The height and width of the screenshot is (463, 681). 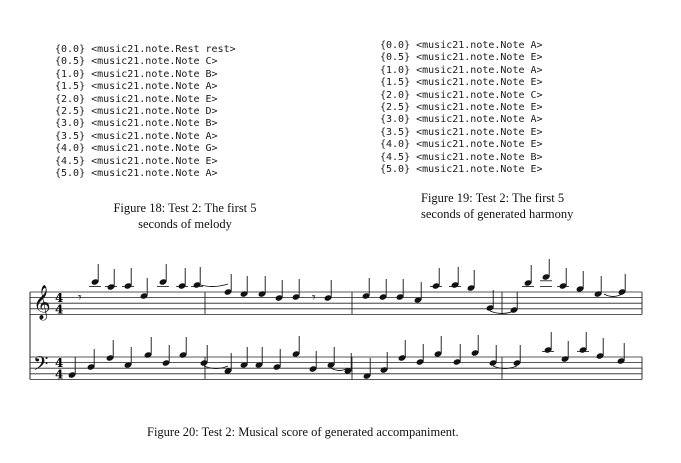 I want to click on code-line: {0.5} <music21.note.Note E>, so click(x=461, y=58).